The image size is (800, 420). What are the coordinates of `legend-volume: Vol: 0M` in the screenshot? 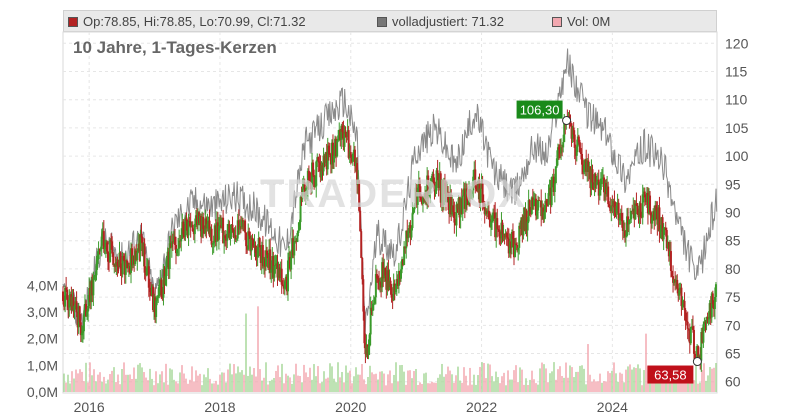 It's located at (581, 21).